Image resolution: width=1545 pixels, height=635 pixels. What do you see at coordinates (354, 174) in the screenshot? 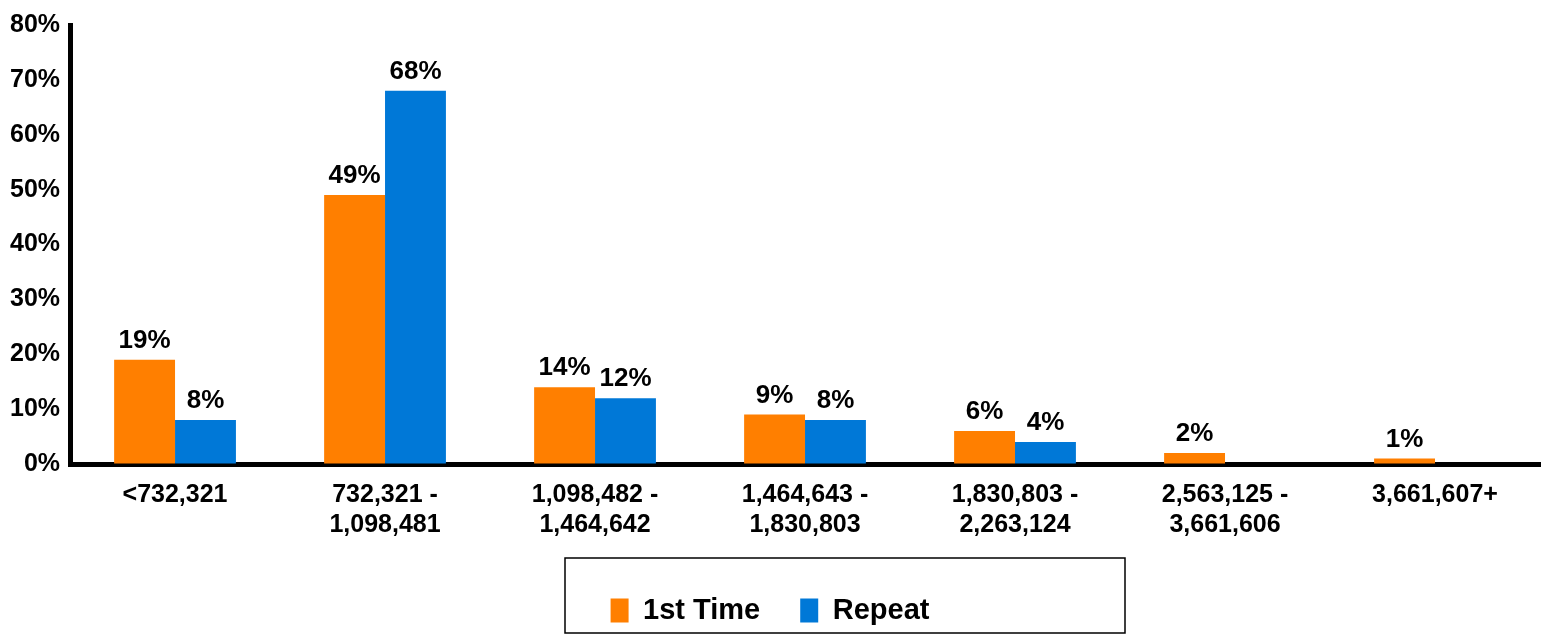
I see `data-label: 49%` at bounding box center [354, 174].